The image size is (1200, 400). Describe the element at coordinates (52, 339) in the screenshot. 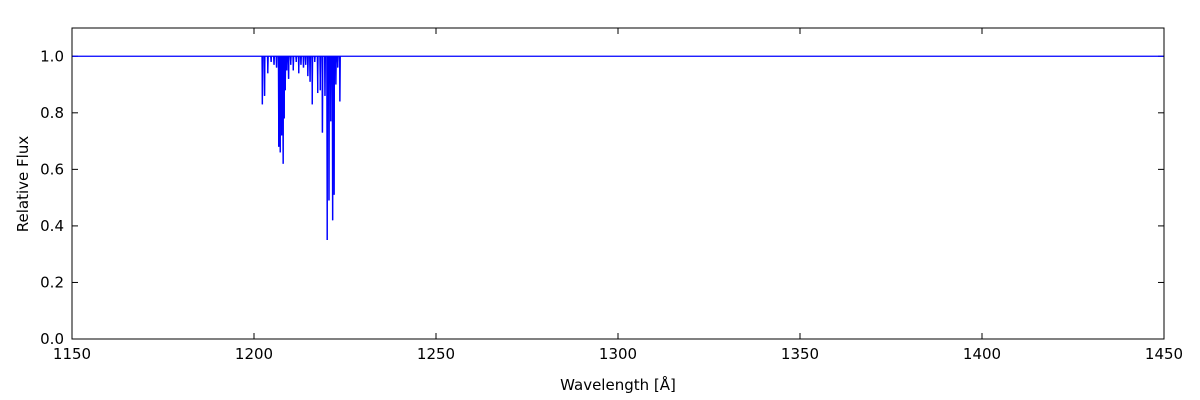

I see `y-tick-label: 0.0` at that location.